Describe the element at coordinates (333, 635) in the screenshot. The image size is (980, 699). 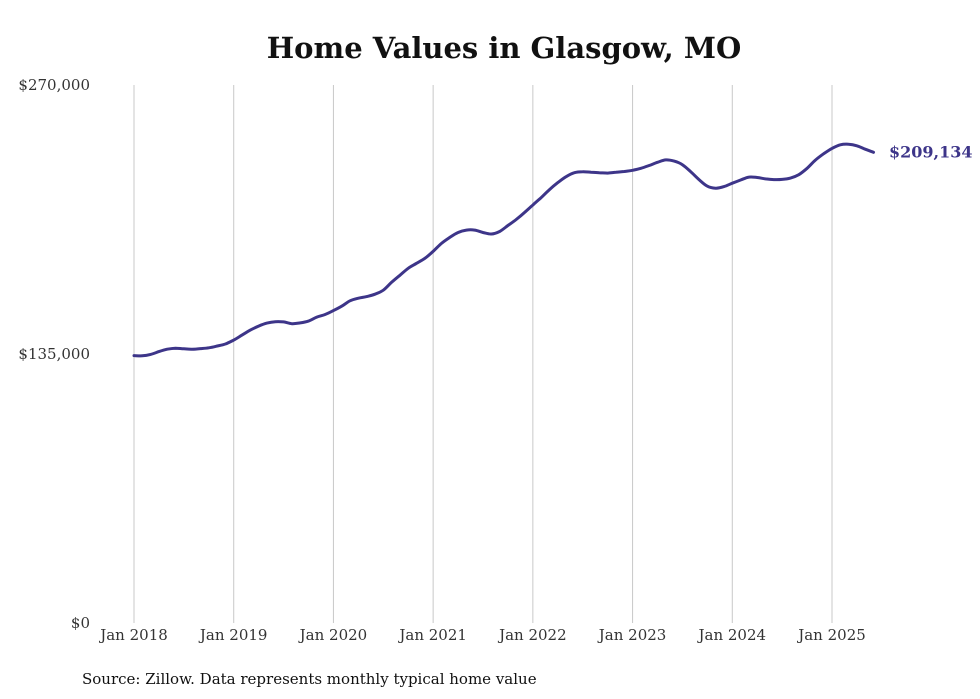
I see `x-tick-label: Jan 2020` at that location.